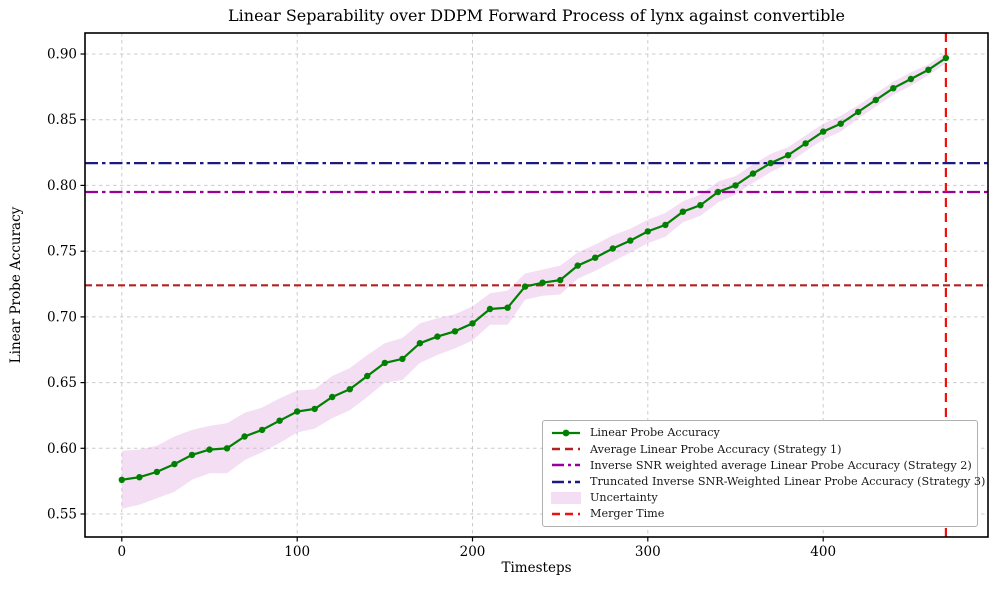  I want to click on y-tick-label: 0.70, so click(62, 317).